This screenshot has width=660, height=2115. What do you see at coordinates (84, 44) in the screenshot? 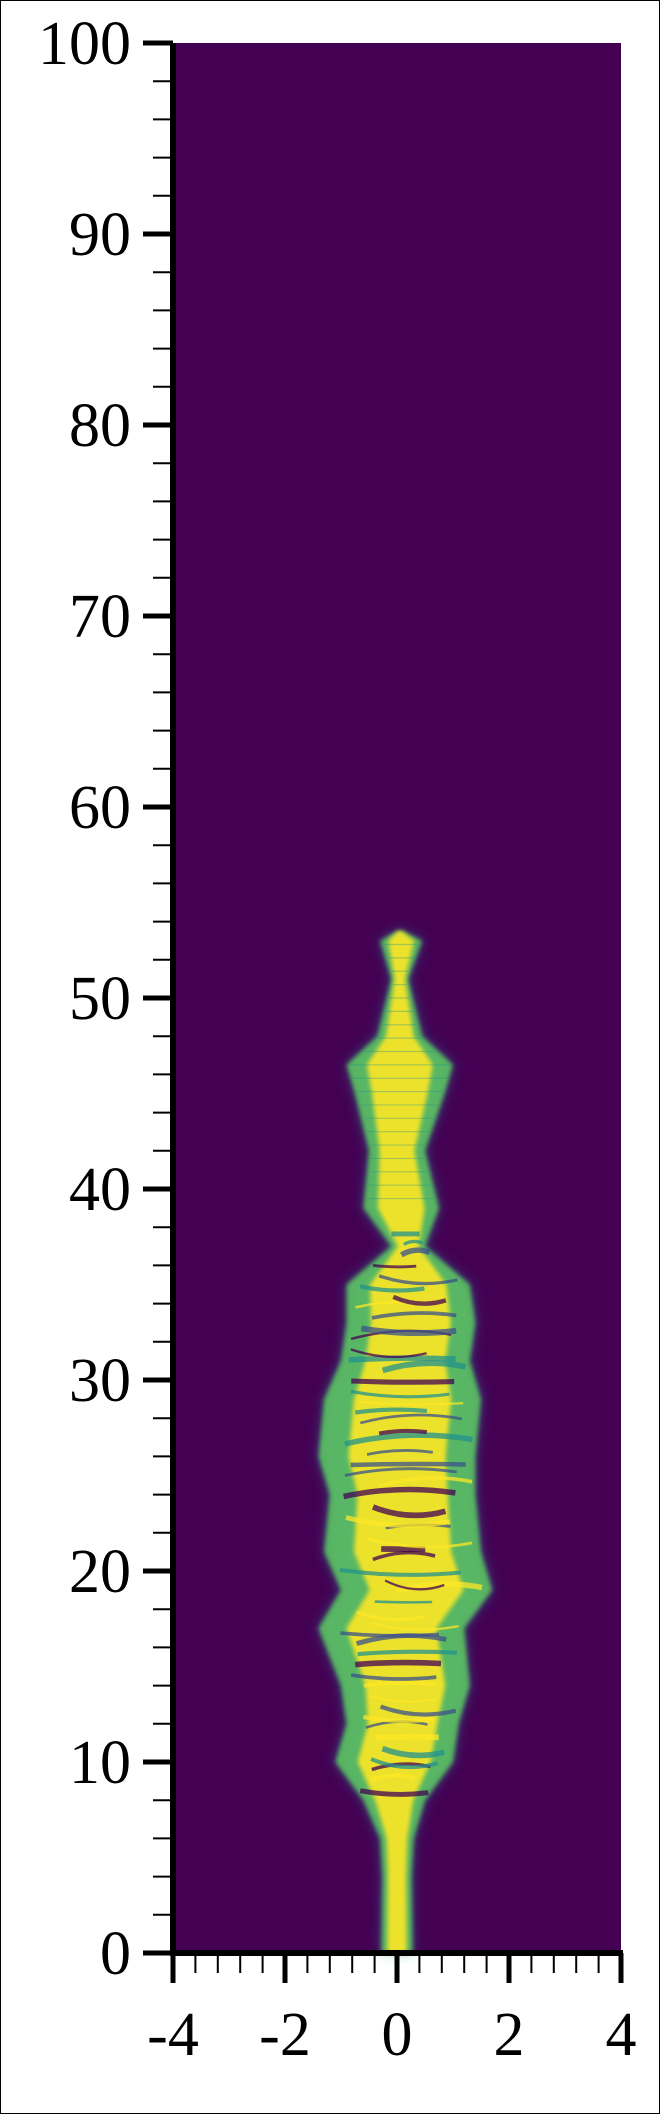
I see `y-tick-label: 100` at bounding box center [84, 44].